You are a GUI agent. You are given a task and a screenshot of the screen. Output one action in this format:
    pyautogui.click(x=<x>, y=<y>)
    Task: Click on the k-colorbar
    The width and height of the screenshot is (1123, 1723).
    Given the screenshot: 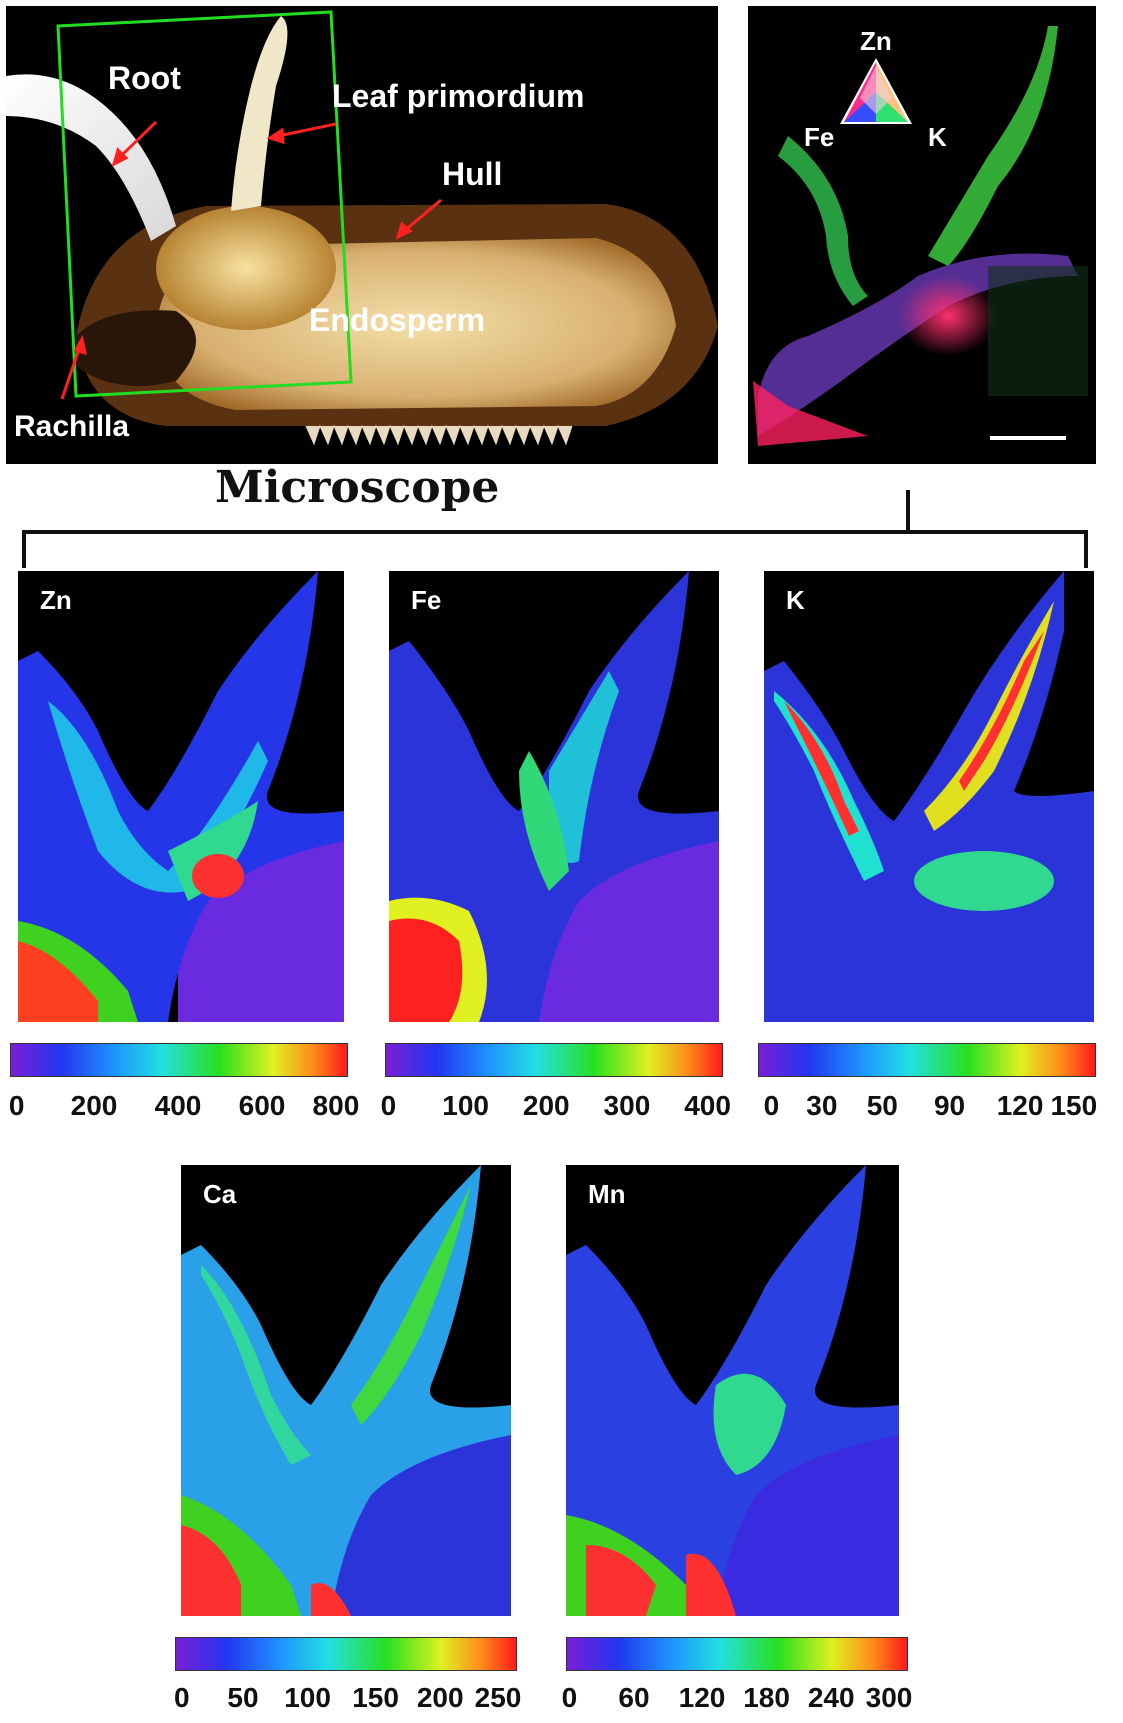 What is the action you would take?
    pyautogui.click(x=927, y=1060)
    